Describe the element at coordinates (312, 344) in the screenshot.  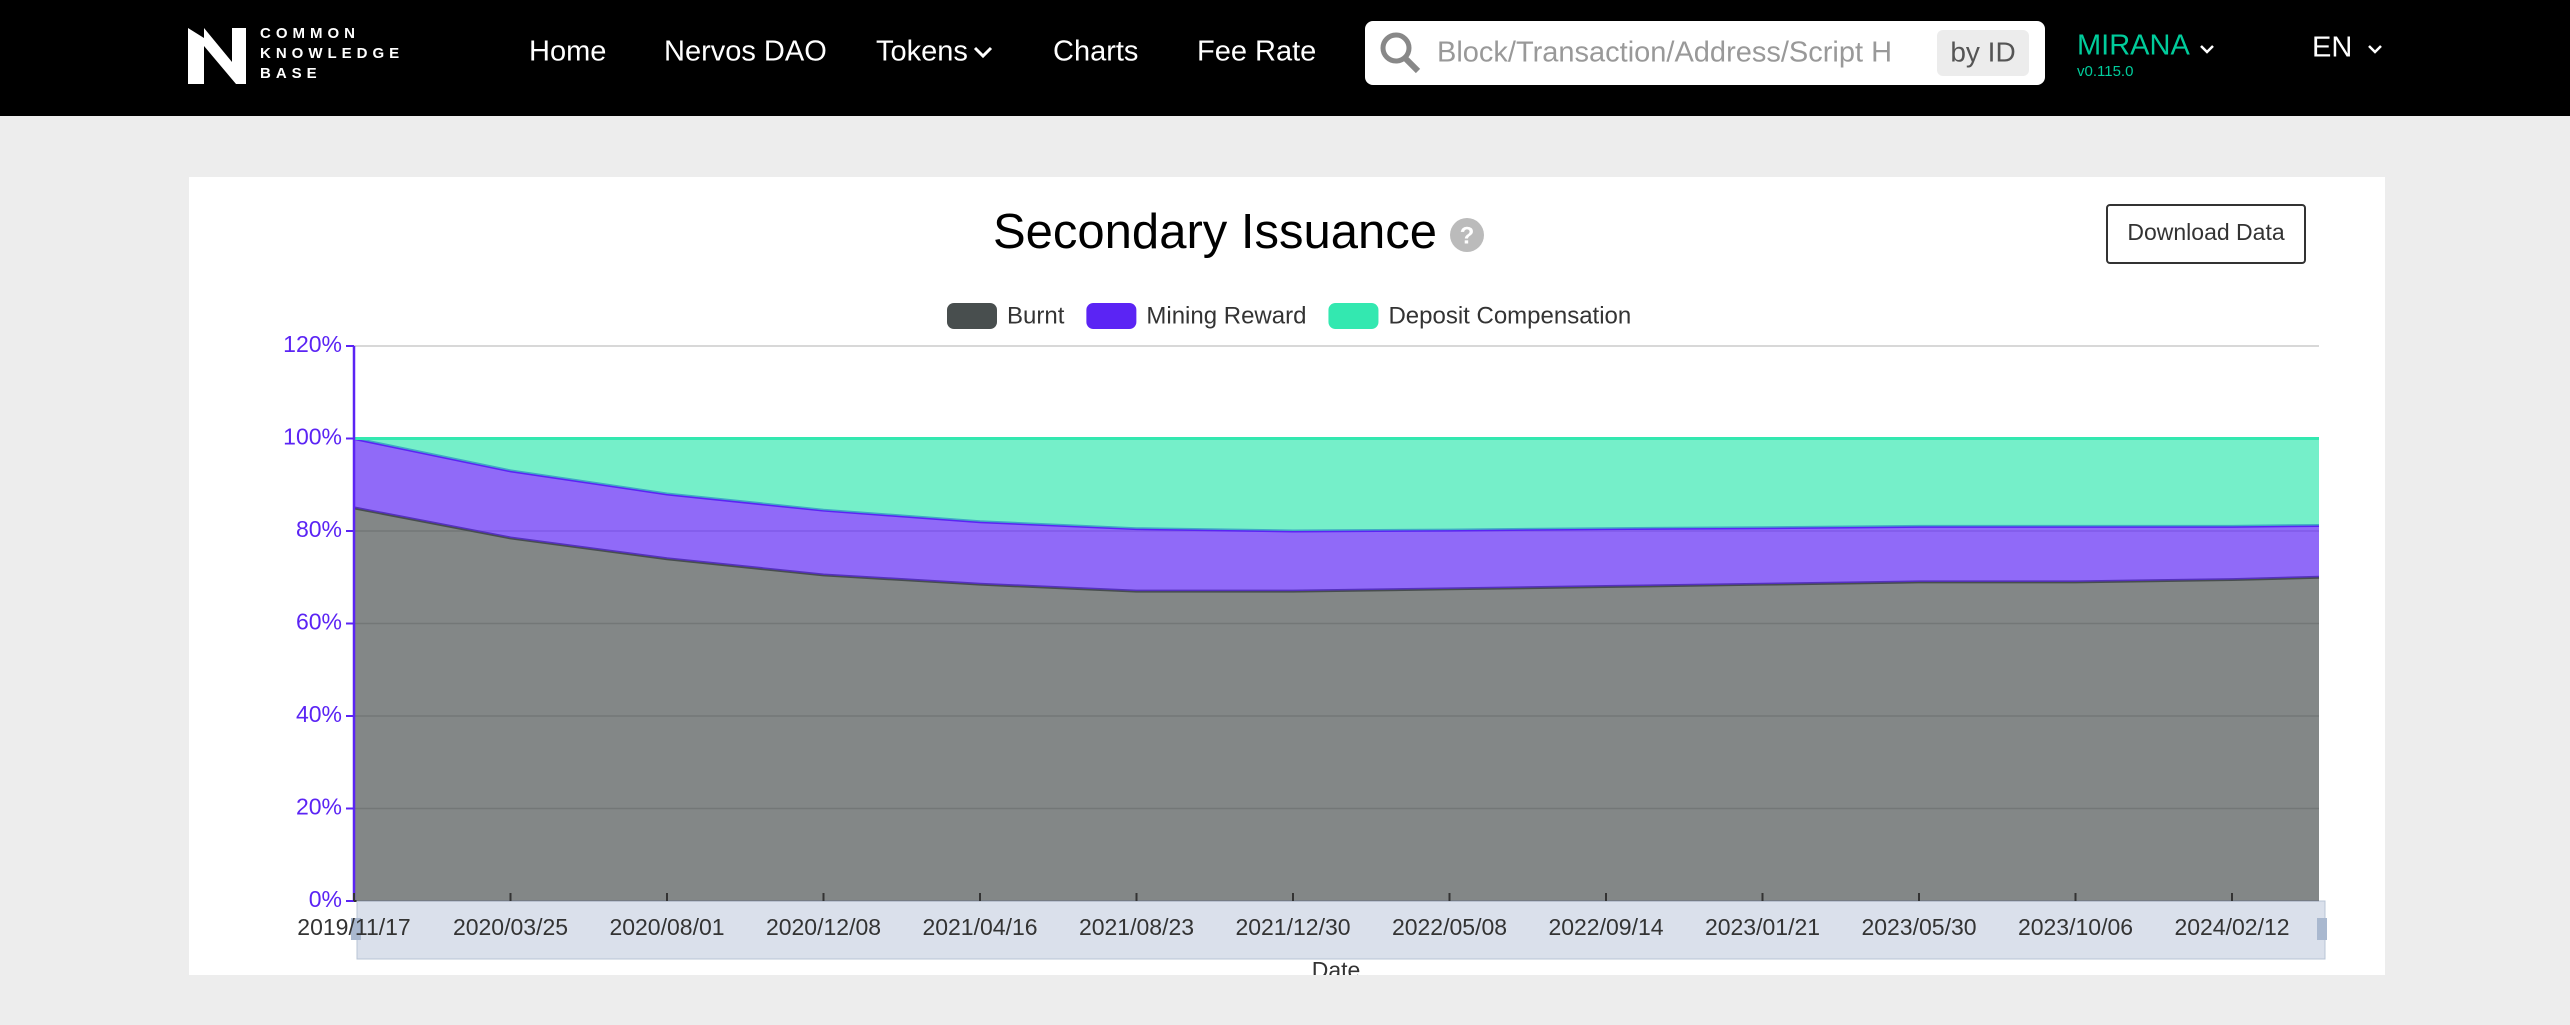
I see `y-tick-label: 120%` at that location.